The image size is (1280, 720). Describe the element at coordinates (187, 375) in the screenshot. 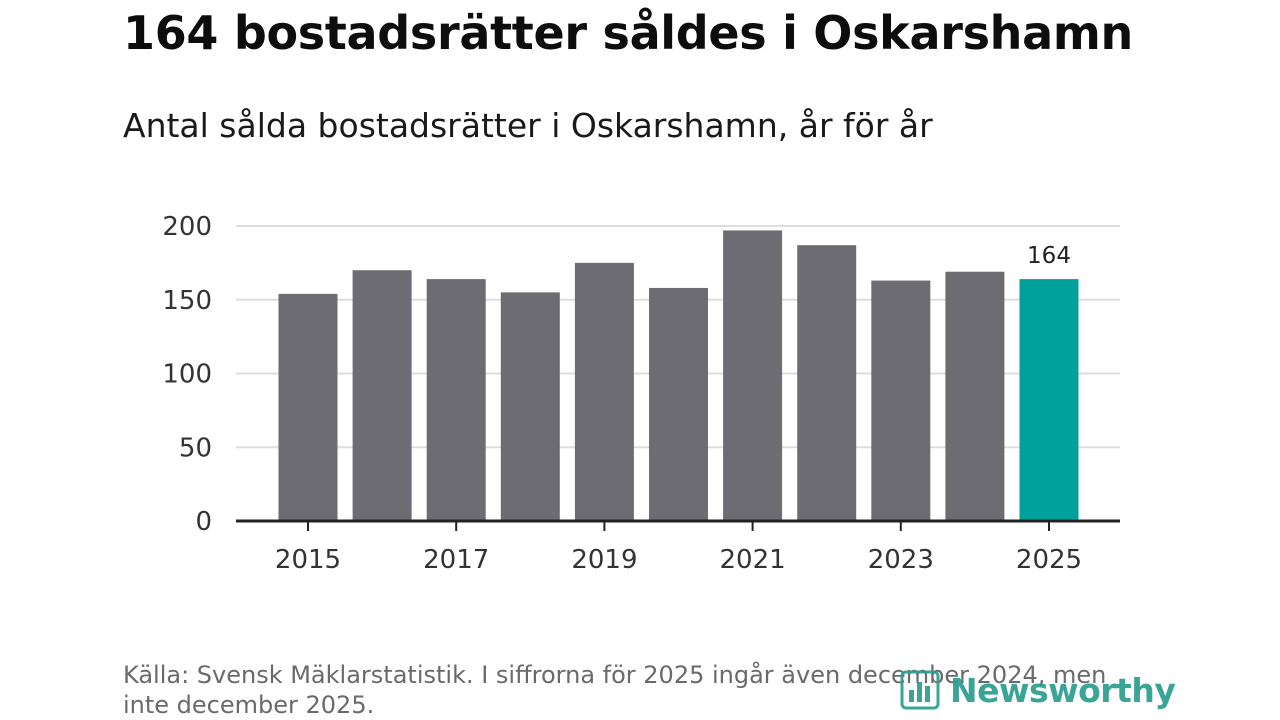

I see `y-tick-label: 100` at that location.